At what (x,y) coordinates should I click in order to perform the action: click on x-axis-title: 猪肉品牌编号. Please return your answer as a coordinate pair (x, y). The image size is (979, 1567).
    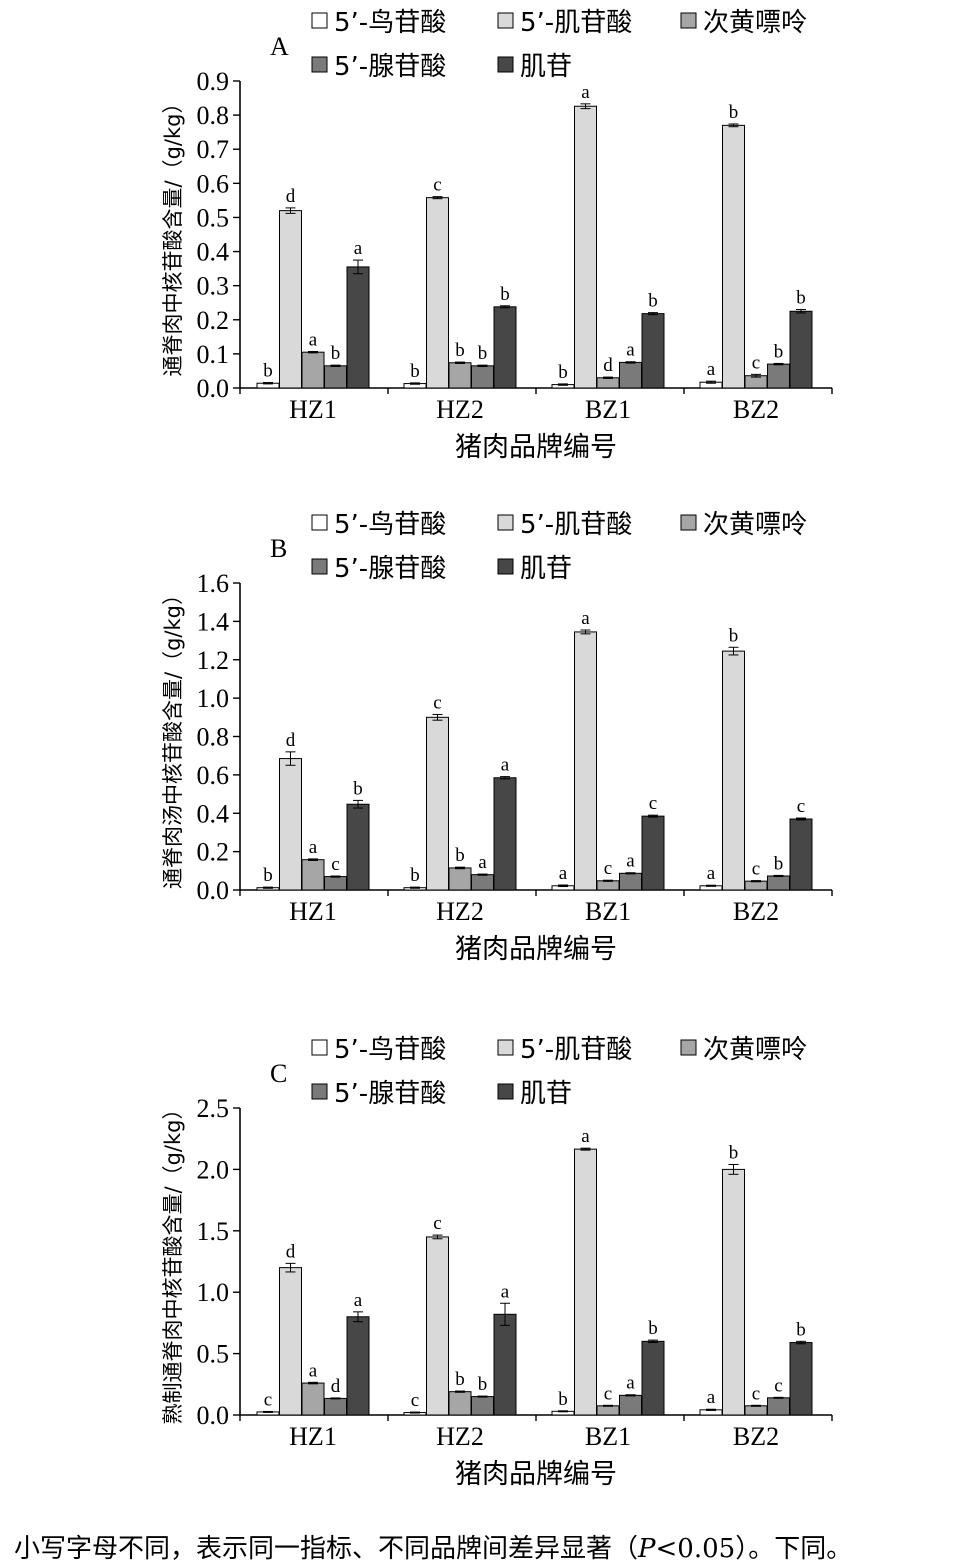
    Looking at the image, I should click on (536, 1474).